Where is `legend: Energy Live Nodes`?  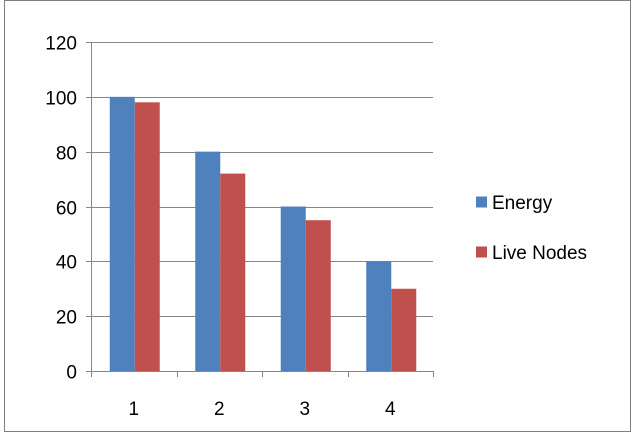 legend: Energy Live Nodes is located at coordinates (531, 228).